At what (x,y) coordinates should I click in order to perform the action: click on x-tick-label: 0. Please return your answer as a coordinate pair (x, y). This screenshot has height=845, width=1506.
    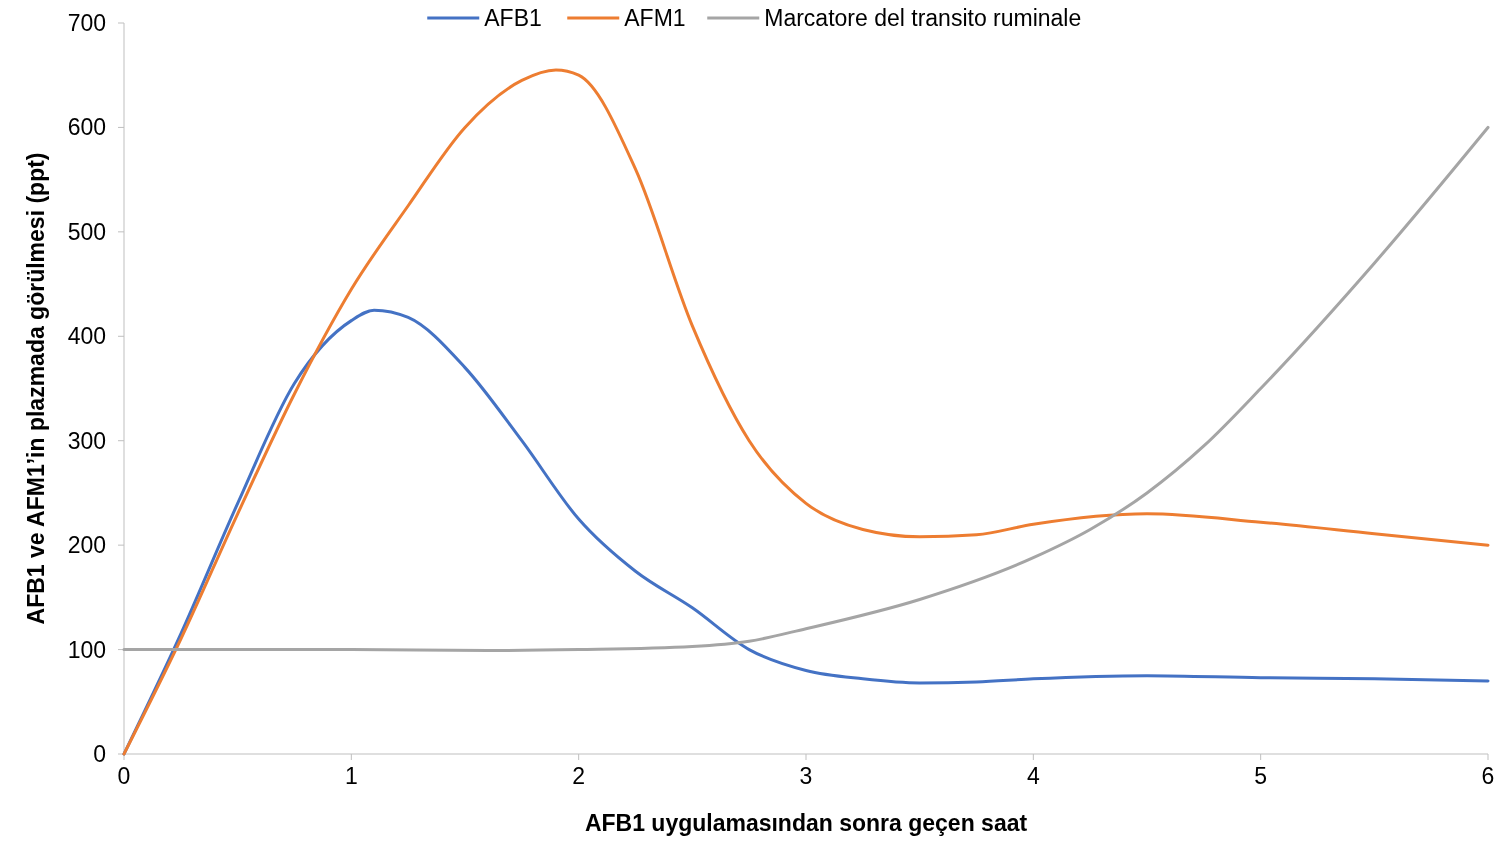
    Looking at the image, I should click on (124, 776).